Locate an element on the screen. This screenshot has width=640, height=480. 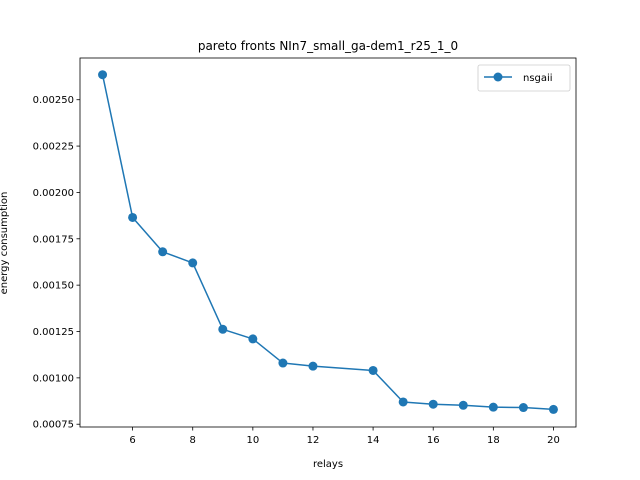
legend-box is located at coordinates (524, 78).